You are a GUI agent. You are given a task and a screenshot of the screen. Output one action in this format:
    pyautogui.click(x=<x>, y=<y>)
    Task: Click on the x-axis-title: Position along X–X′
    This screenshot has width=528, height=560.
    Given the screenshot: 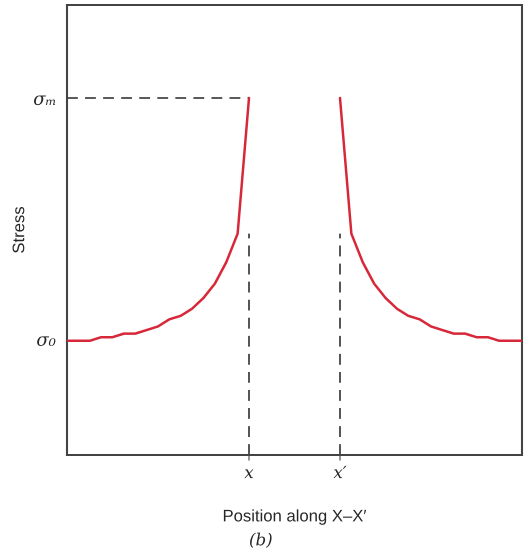 What is the action you would take?
    pyautogui.click(x=295, y=517)
    